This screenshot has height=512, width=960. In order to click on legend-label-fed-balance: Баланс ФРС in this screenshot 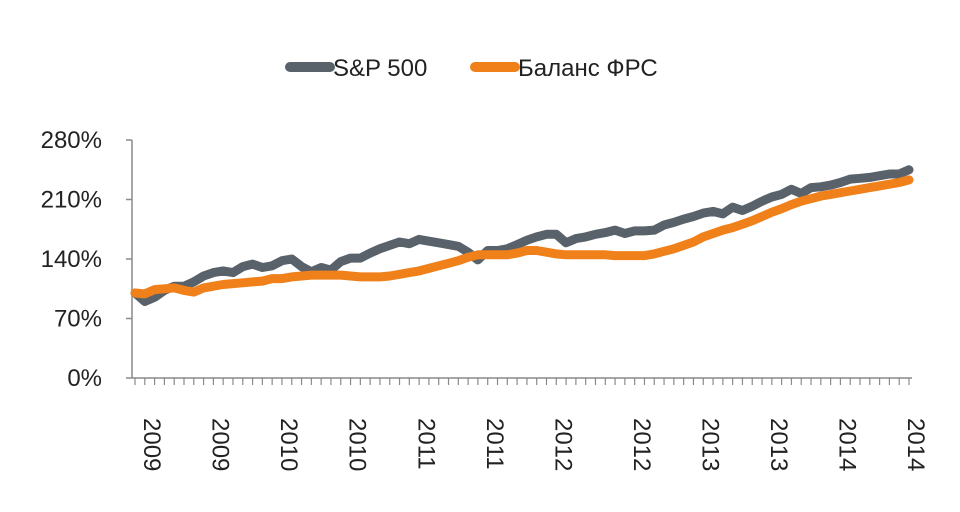, I will do `click(588, 68)`.